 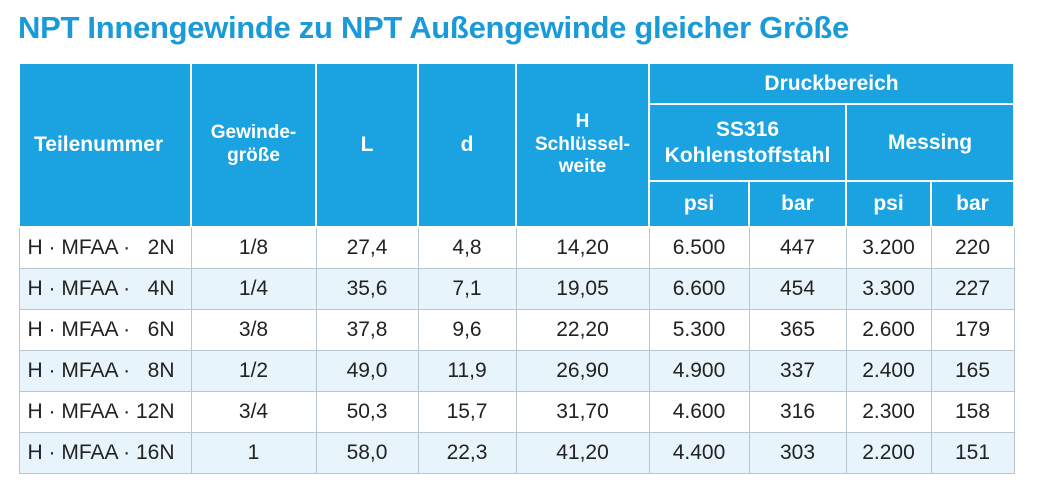 I want to click on table-cell: H · MFAA · 8N, so click(x=105, y=371).